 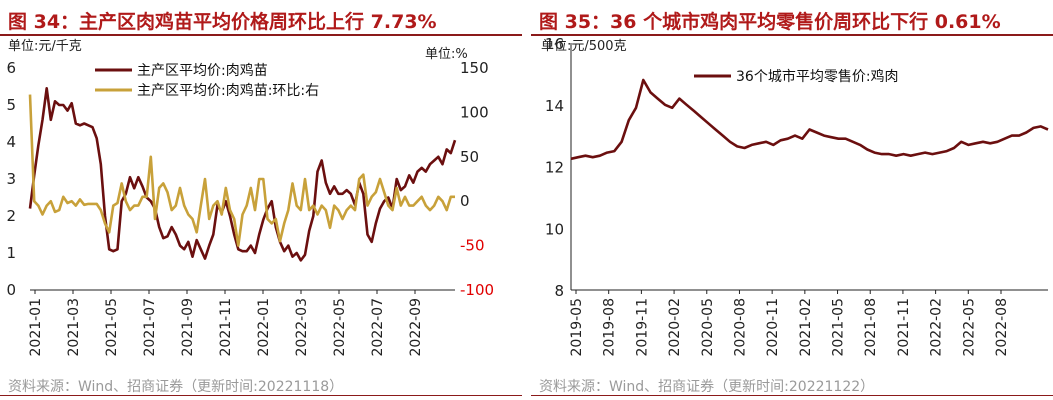 What do you see at coordinates (554, 229) in the screenshot?
I see `y-tick-label: 10` at bounding box center [554, 229].